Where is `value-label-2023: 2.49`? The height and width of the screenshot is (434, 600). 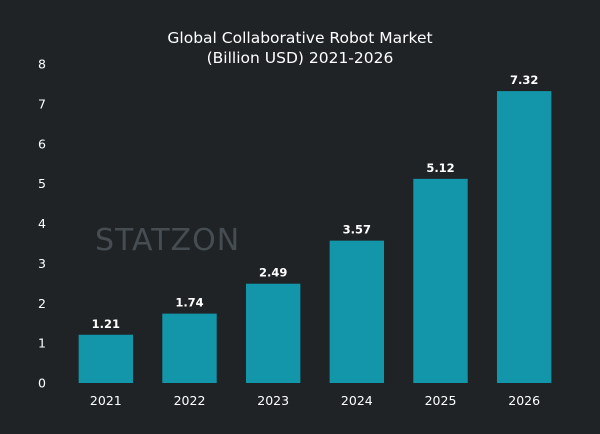 value-label-2023: 2.49 is located at coordinates (273, 273).